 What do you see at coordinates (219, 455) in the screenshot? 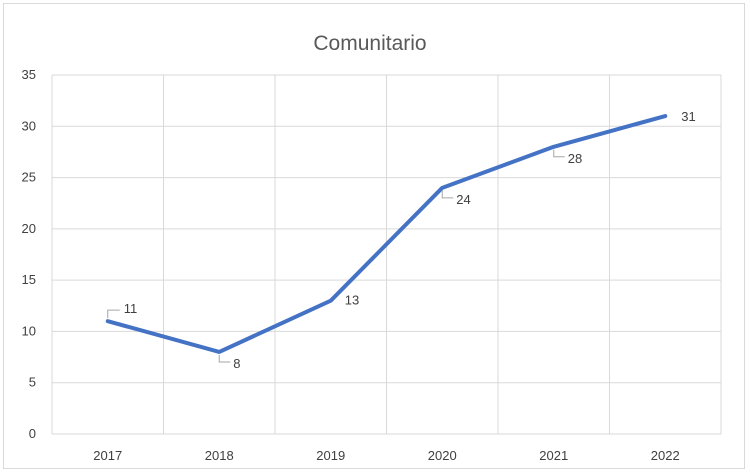
I see `x-tick-label: 2018` at bounding box center [219, 455].